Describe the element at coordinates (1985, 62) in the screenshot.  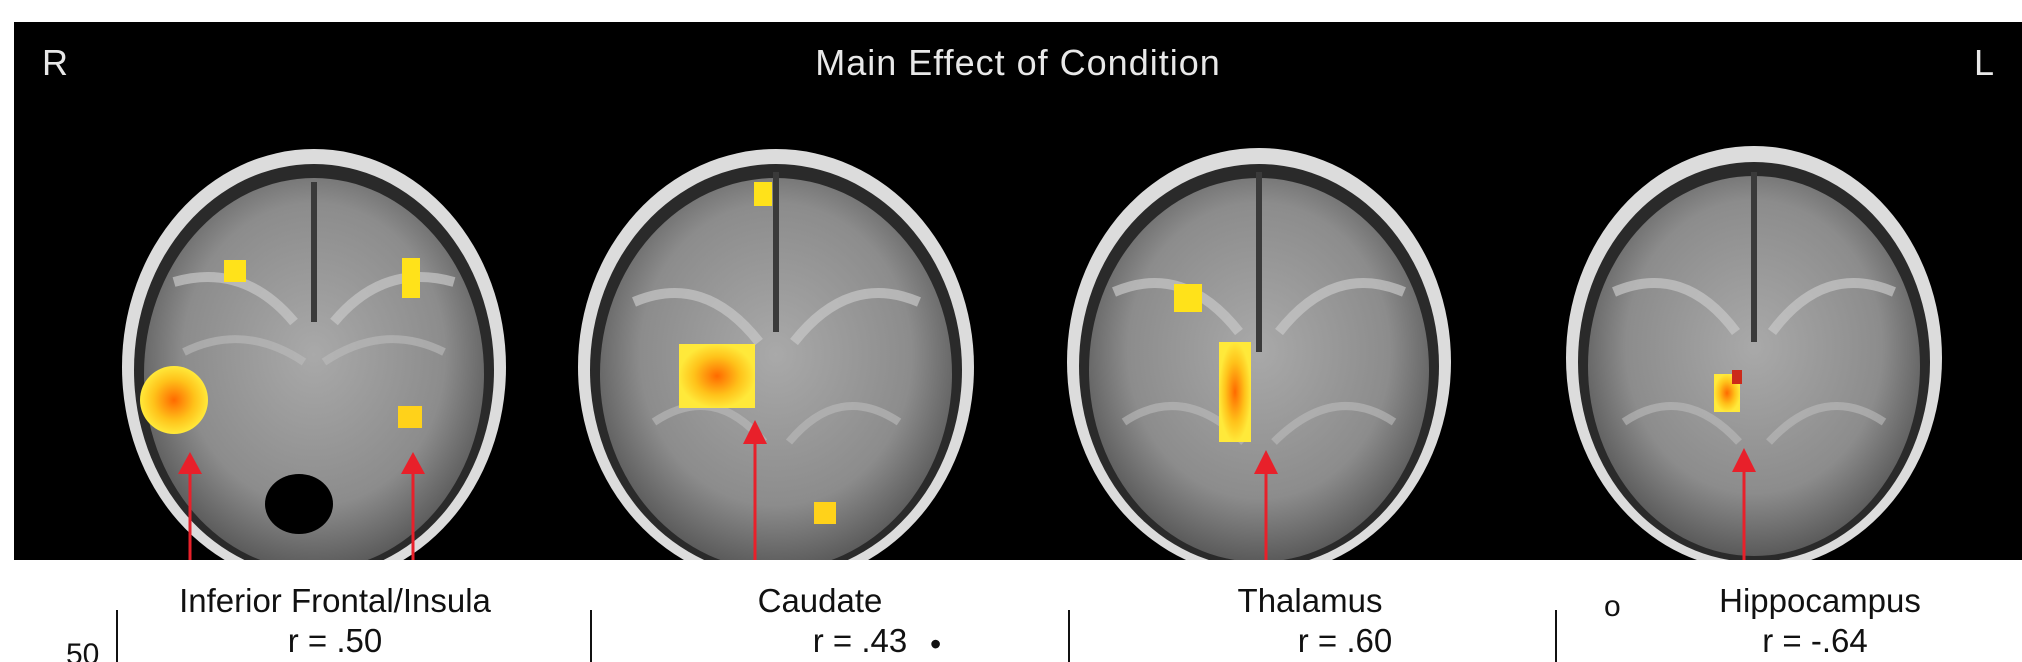
I see `side-label-left-hemisphere: L` at that location.